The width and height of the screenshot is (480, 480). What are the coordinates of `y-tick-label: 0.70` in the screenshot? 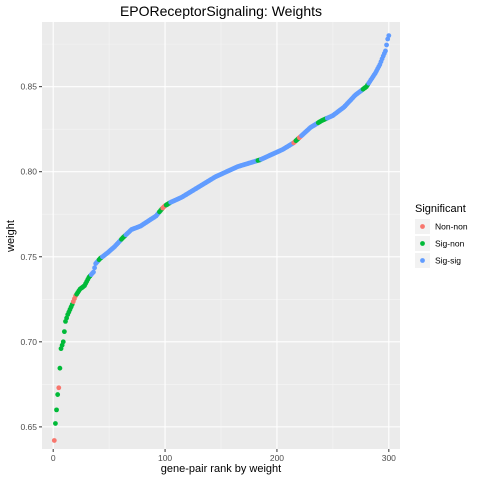 It's located at (28, 342).